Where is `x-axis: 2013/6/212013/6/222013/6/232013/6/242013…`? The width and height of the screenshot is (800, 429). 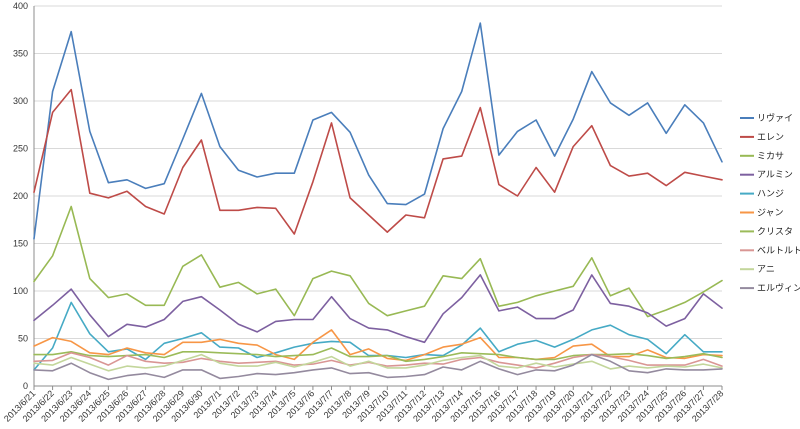 x-axis: 2013/6/212013/6/222013/6/232013/6/242013… is located at coordinates (363, 404).